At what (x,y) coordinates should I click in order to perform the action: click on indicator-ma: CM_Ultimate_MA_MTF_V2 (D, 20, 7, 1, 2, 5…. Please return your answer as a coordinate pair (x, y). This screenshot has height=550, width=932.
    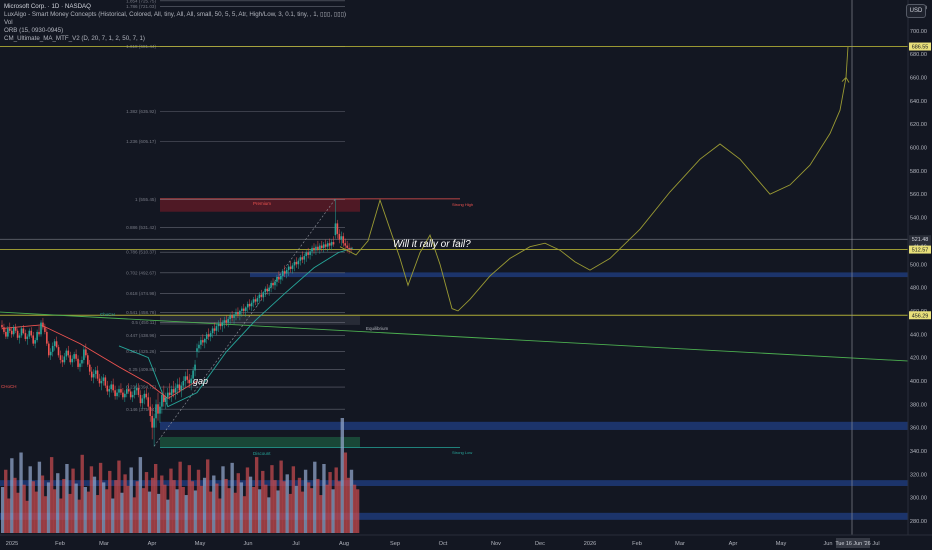
    Looking at the image, I should click on (74, 38).